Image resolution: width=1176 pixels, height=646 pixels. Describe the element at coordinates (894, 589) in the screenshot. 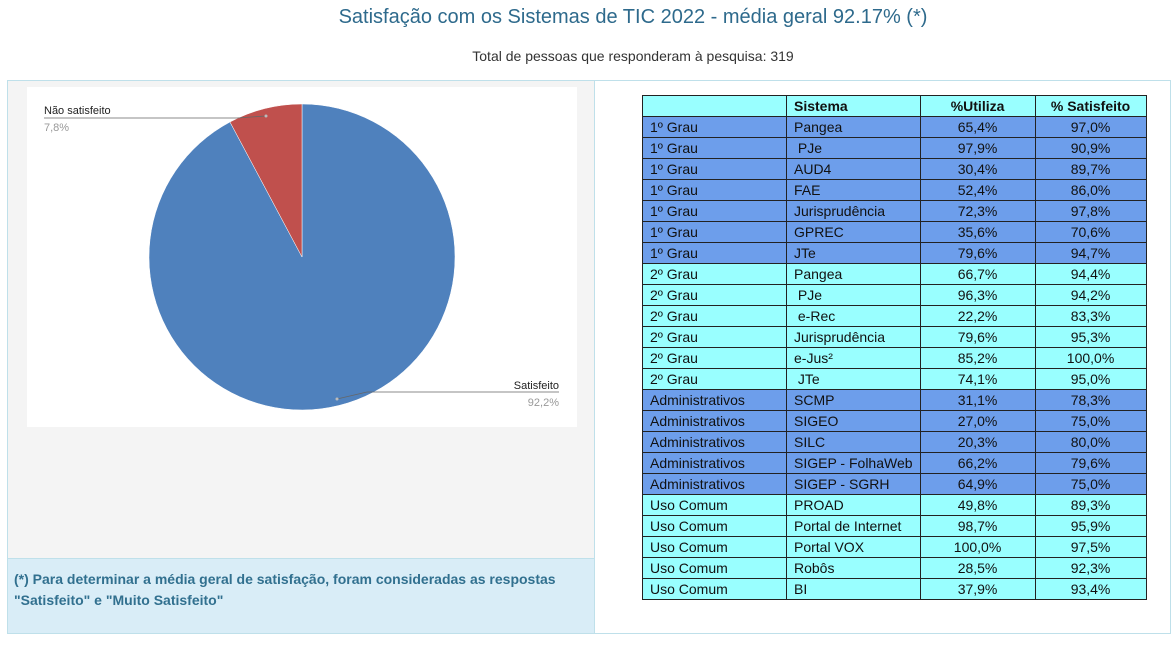

I see `table-row: Uso Comum BI 37,9% 93,4%` at that location.